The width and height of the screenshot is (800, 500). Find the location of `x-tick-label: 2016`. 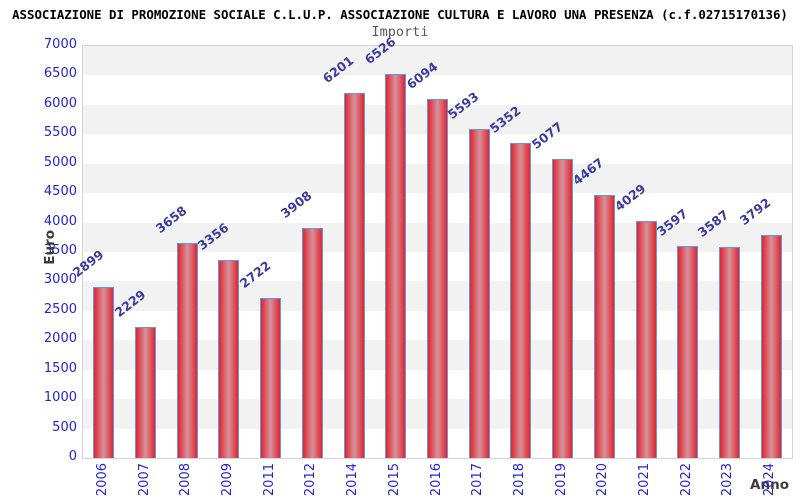

x-tick-label: 2016 is located at coordinates (436, 480).